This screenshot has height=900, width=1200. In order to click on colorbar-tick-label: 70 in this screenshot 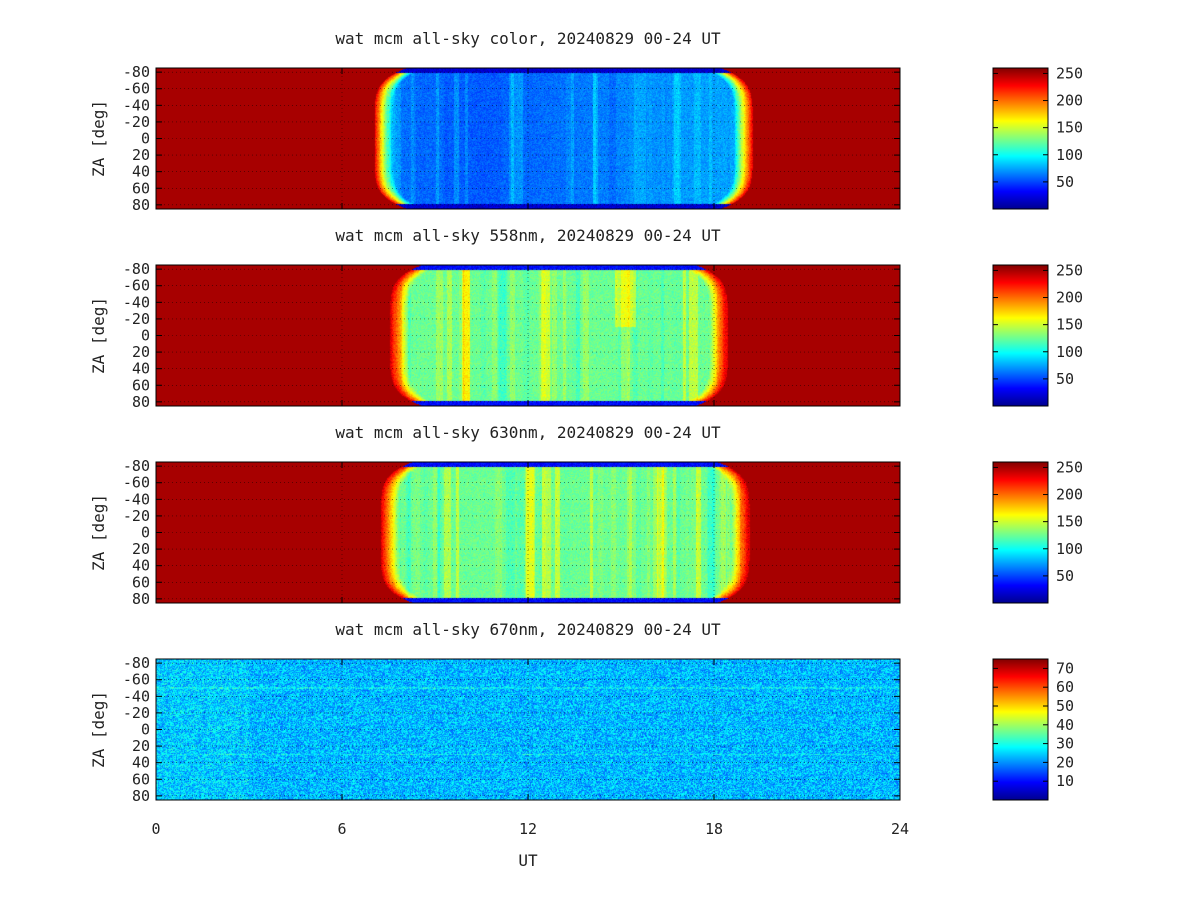, I will do `click(1065, 668)`.